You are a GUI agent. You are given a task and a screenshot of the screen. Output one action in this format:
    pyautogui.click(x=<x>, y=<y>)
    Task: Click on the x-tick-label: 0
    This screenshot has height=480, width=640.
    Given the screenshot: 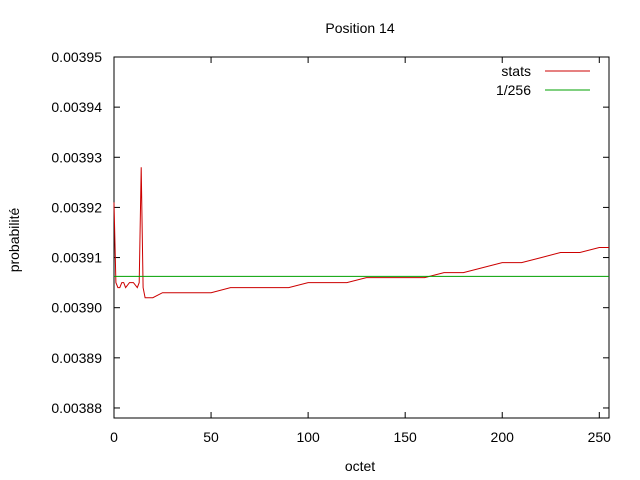 What is the action you would take?
    pyautogui.click(x=114, y=437)
    